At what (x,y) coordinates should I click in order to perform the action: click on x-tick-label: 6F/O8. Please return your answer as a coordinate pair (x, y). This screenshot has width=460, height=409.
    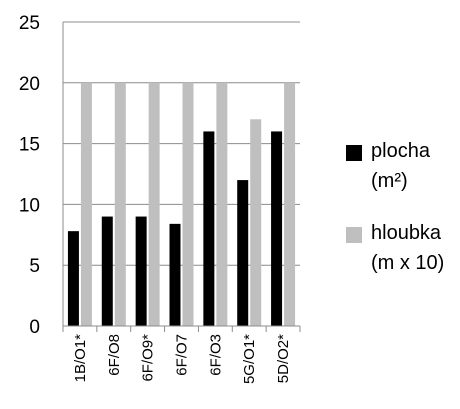
    Looking at the image, I should click on (114, 355).